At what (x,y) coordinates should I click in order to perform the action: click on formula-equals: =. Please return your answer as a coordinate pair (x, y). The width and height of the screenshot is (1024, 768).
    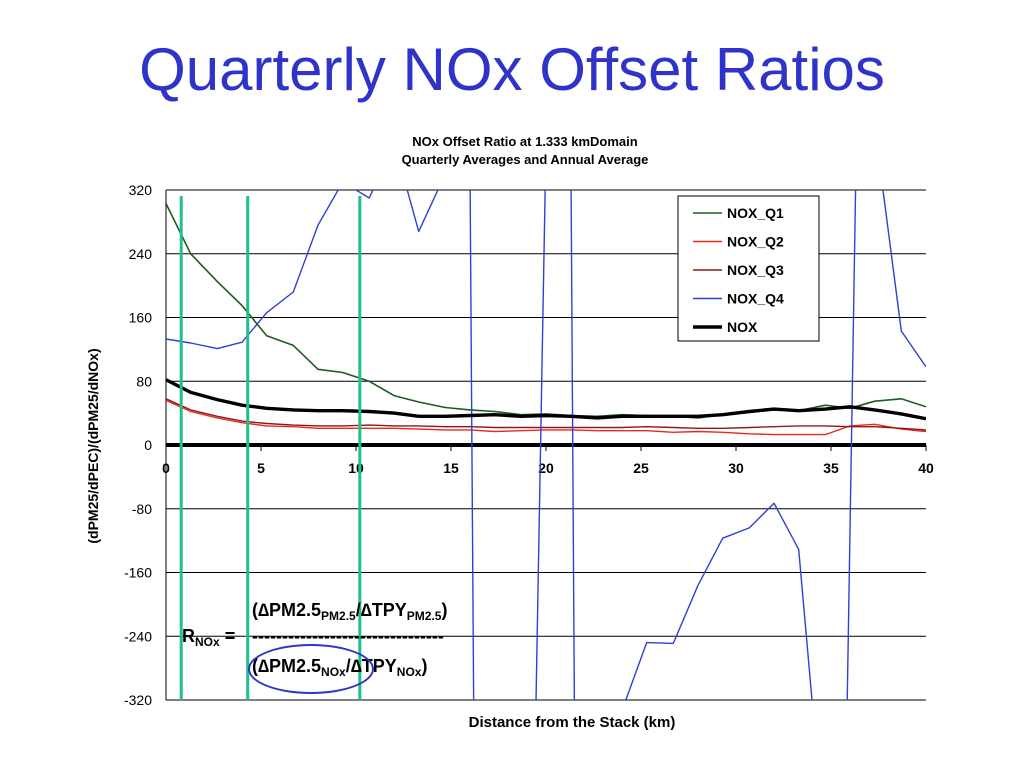
    Looking at the image, I should click on (227, 636).